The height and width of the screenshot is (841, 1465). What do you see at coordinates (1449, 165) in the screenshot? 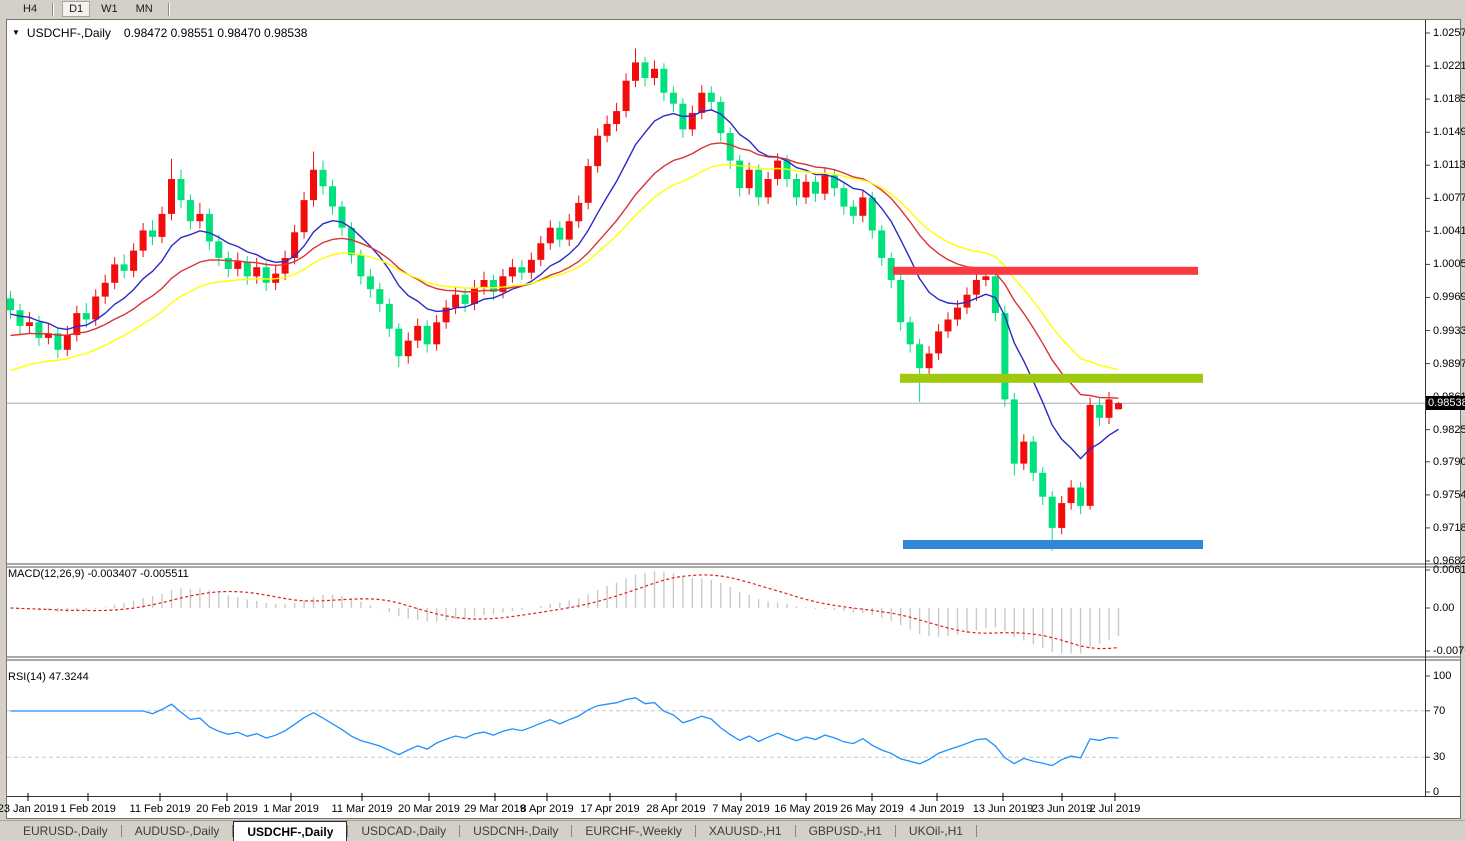
I see `price-axis-label: 1.01130` at bounding box center [1449, 165].